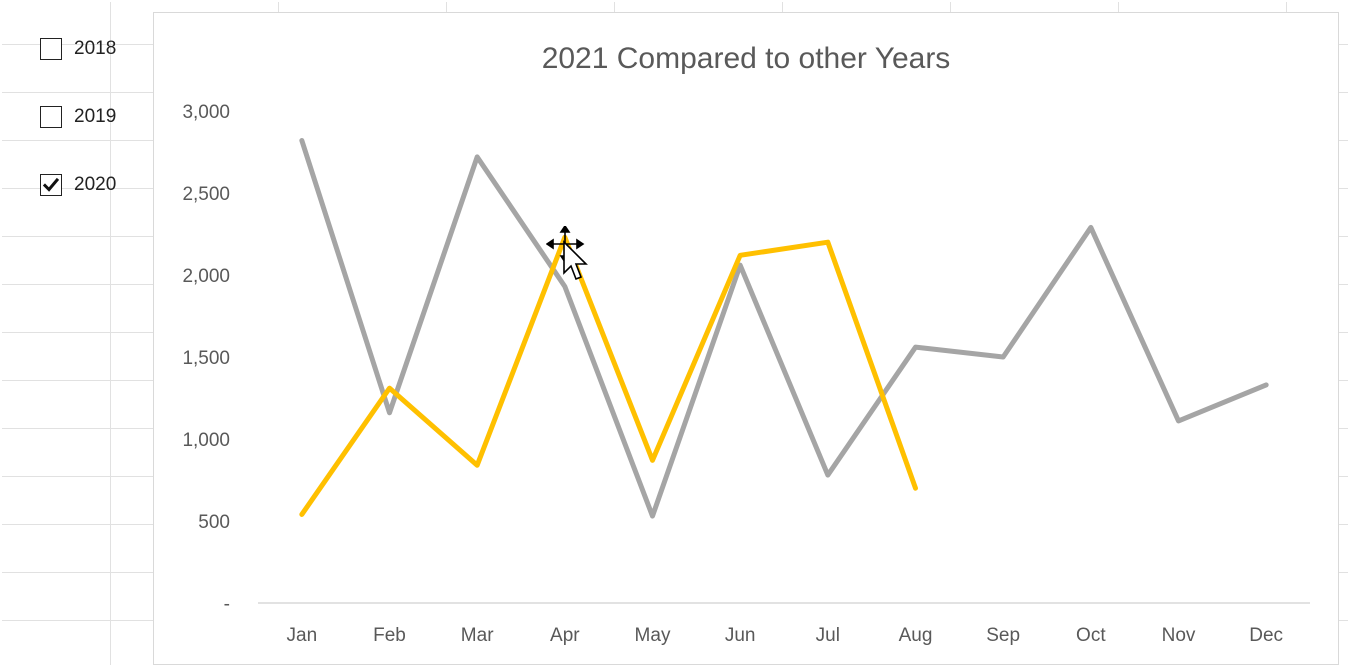 The height and width of the screenshot is (667, 1350). Describe the element at coordinates (51, 49) in the screenshot. I see `checkbox-2018-box` at that location.